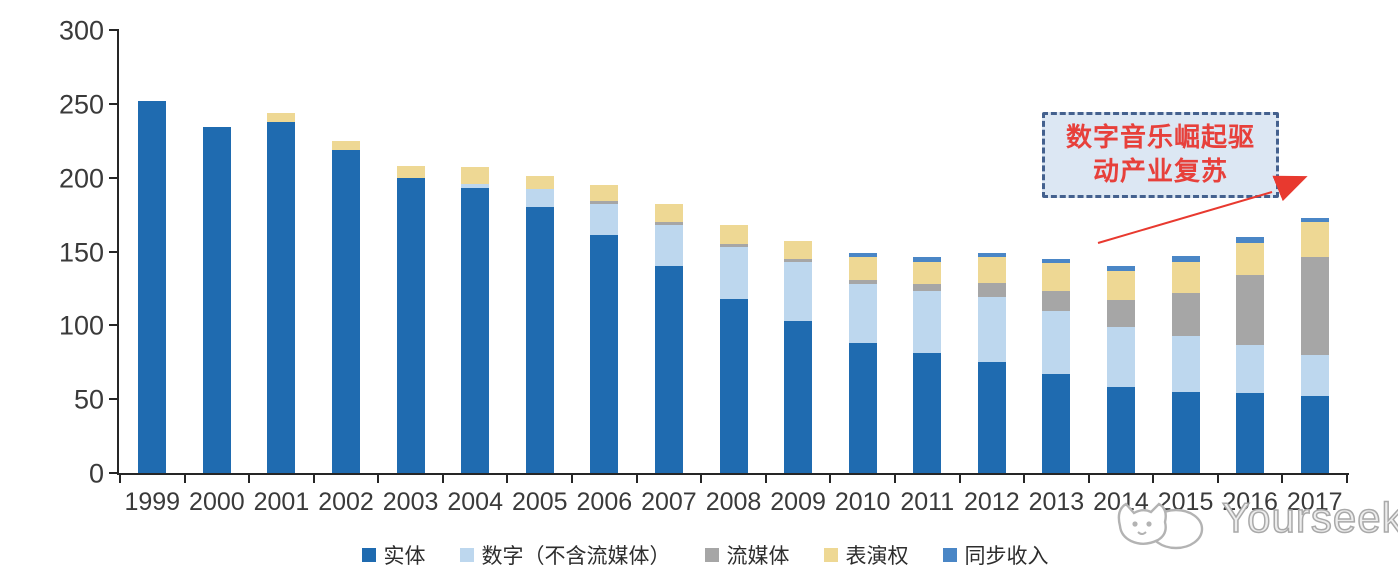 This screenshot has height=582, width=1398. What do you see at coordinates (927, 413) in the screenshot?
I see `bar-2011-physical` at bounding box center [927, 413].